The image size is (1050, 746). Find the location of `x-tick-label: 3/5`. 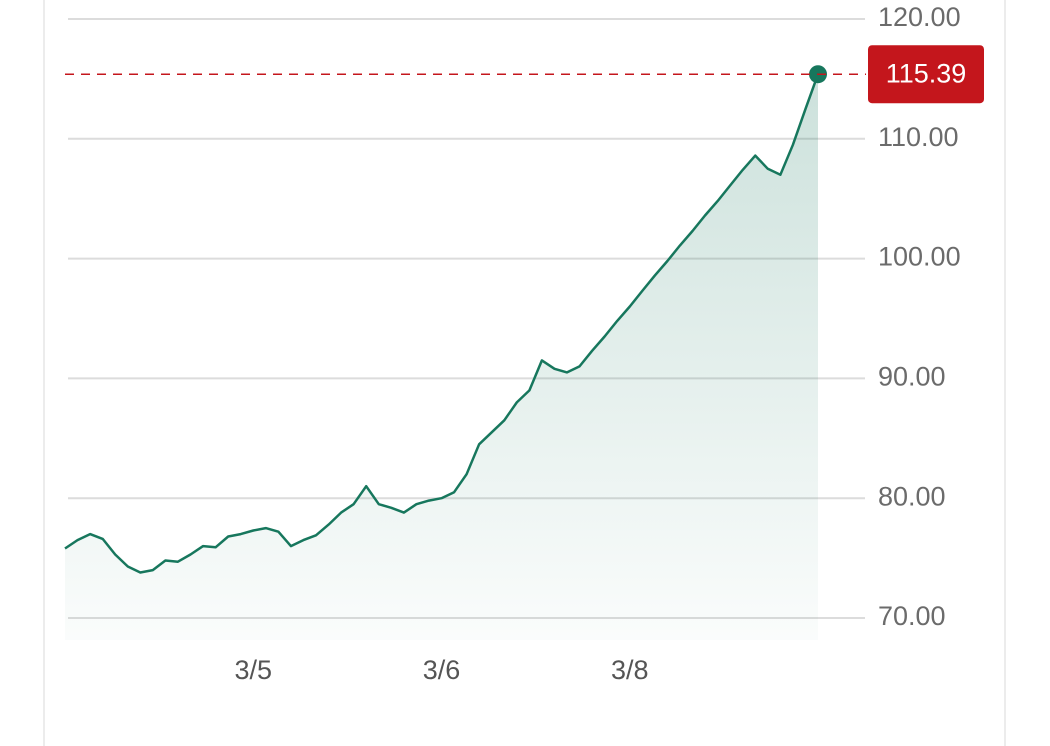

x-tick-label: 3/5 is located at coordinates (253, 670).